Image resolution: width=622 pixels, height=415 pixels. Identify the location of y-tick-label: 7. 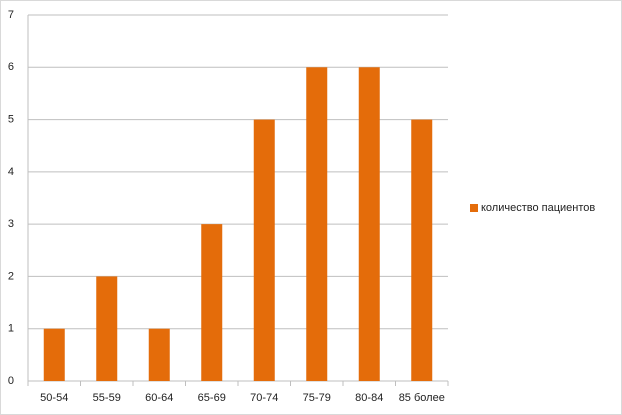
(11, 15).